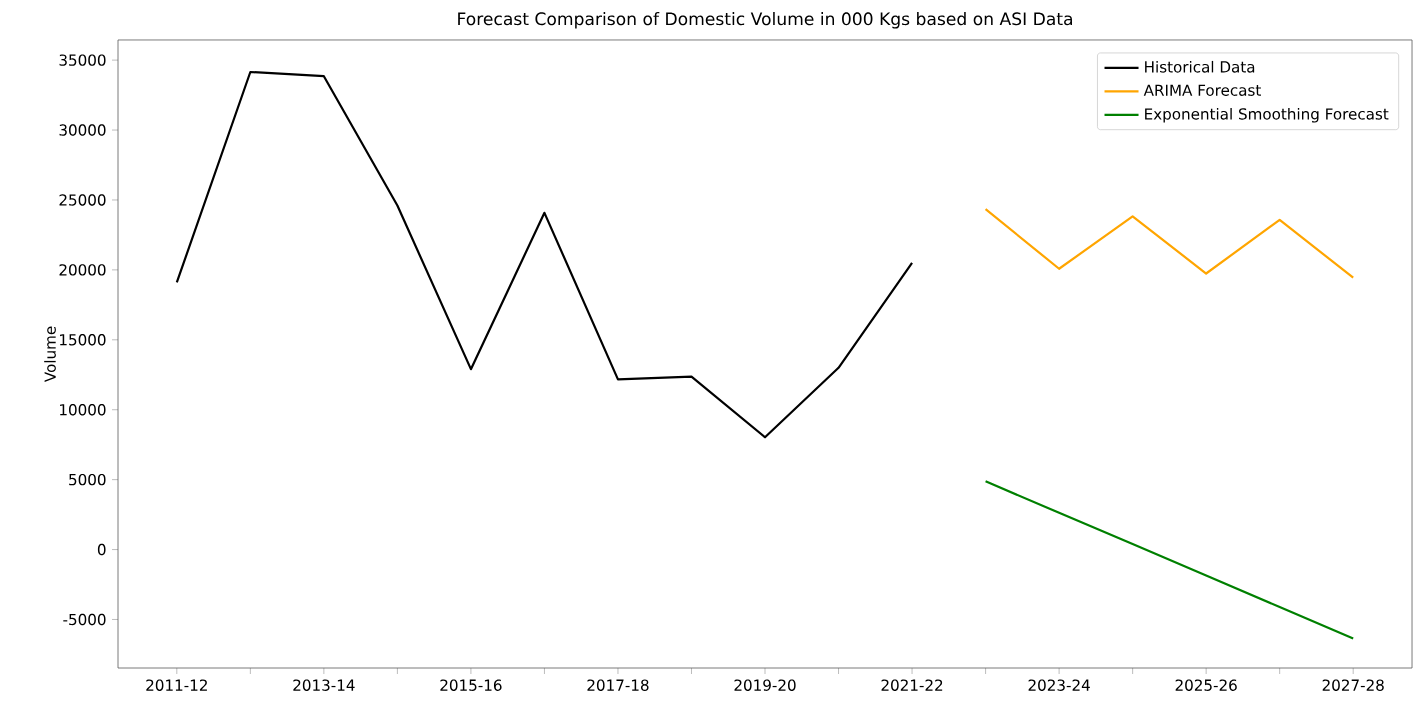 The height and width of the screenshot is (704, 1420). Describe the element at coordinates (176, 685) in the screenshot. I see `x-tick-label: 2011-12` at that location.